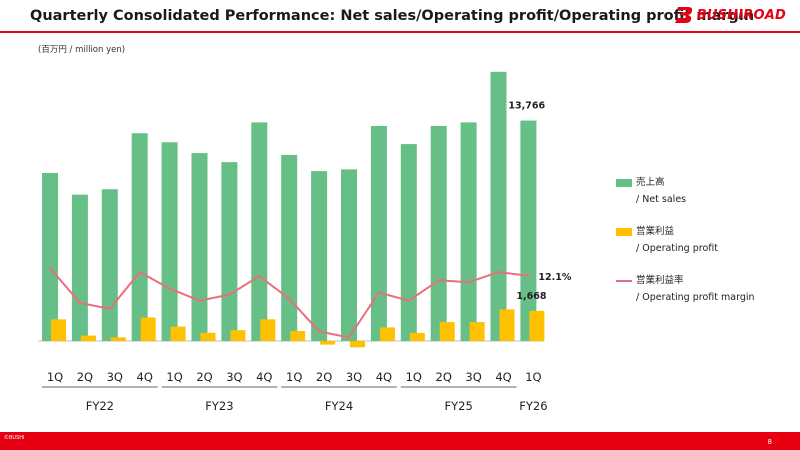 This screenshot has width=800, height=450. Describe the element at coordinates (400, 441) in the screenshot. I see `footer-bar: ©BUSHI 8` at that location.